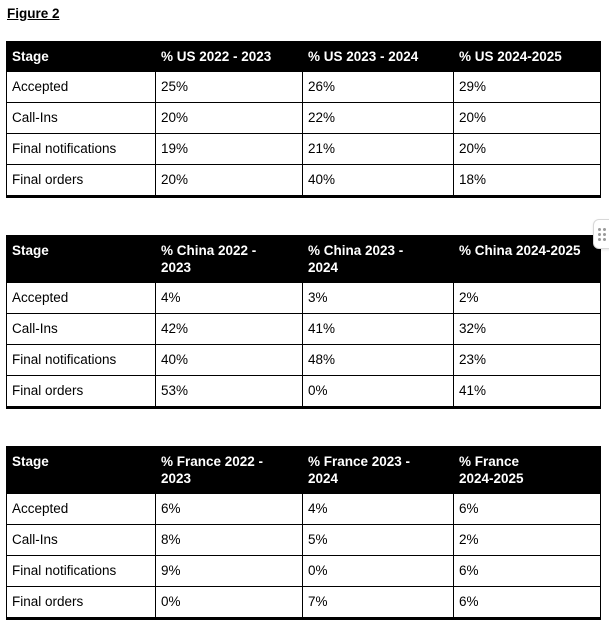  I want to click on table-row: Accepted 25% 26% 29%, so click(303, 87).